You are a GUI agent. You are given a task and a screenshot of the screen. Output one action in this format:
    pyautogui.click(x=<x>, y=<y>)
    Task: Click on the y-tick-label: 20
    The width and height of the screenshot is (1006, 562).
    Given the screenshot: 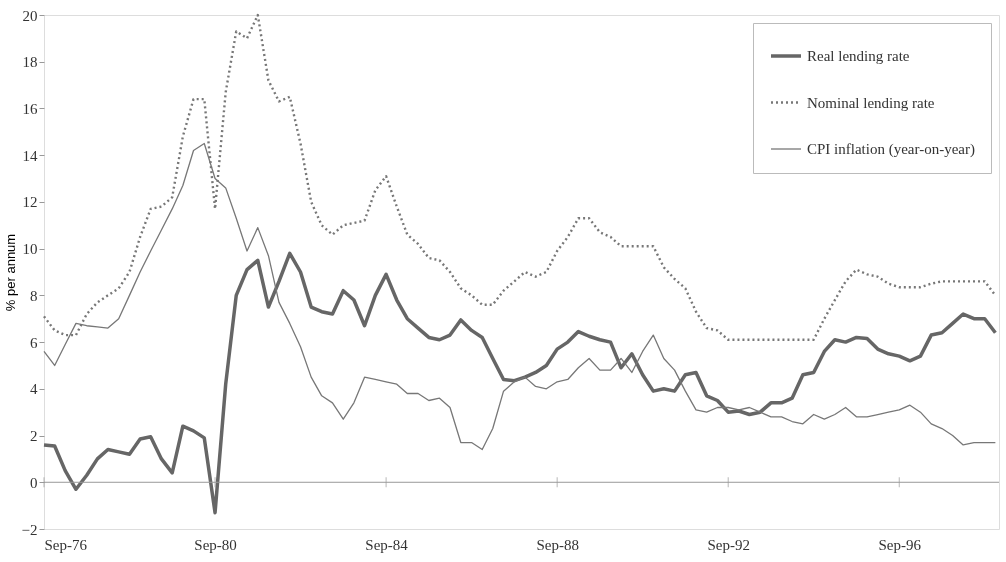 What is the action you would take?
    pyautogui.click(x=30, y=15)
    